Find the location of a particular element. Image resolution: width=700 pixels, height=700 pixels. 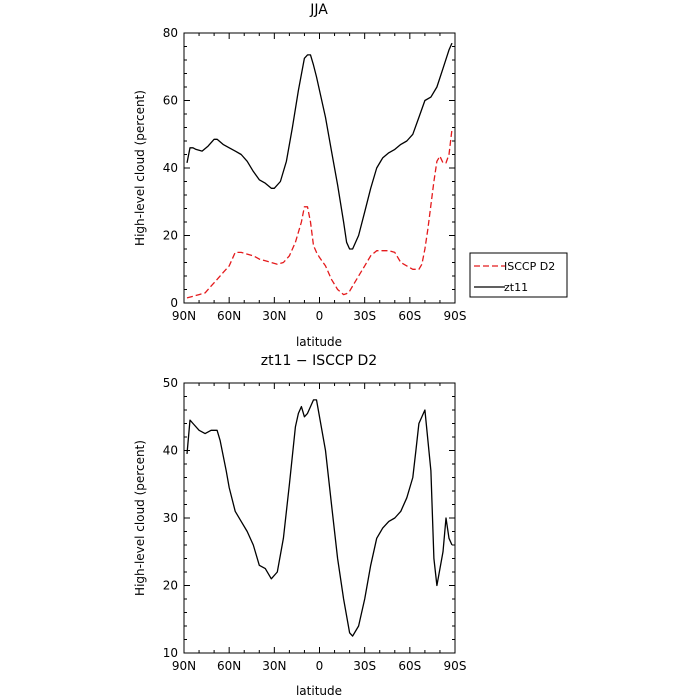

top-x-tick-label: 0 is located at coordinates (320, 316).